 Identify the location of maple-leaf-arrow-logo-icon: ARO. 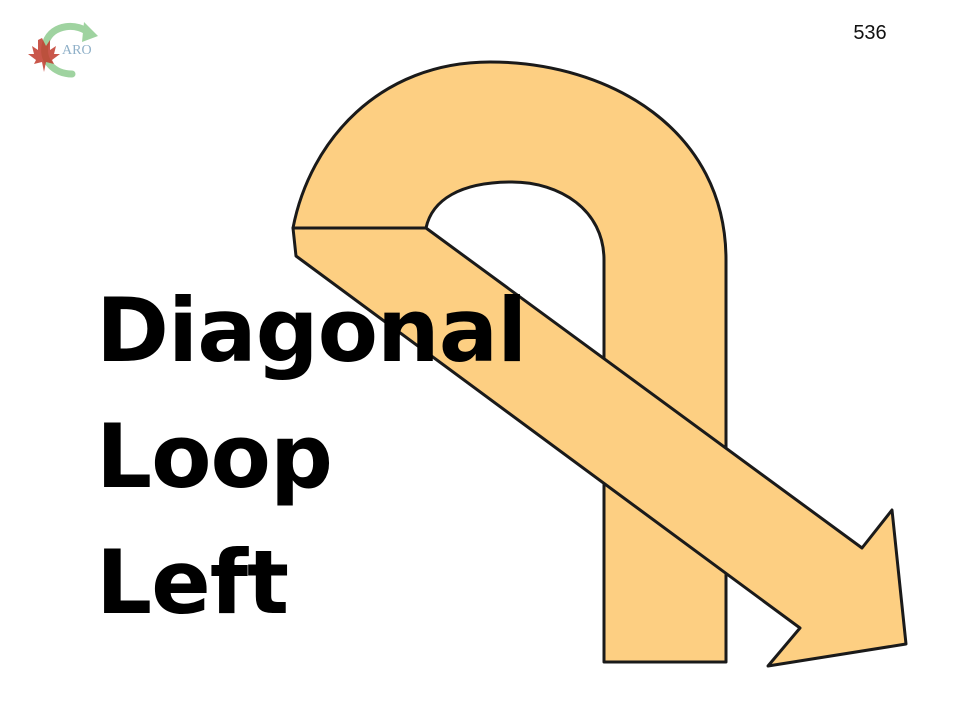
(63, 50).